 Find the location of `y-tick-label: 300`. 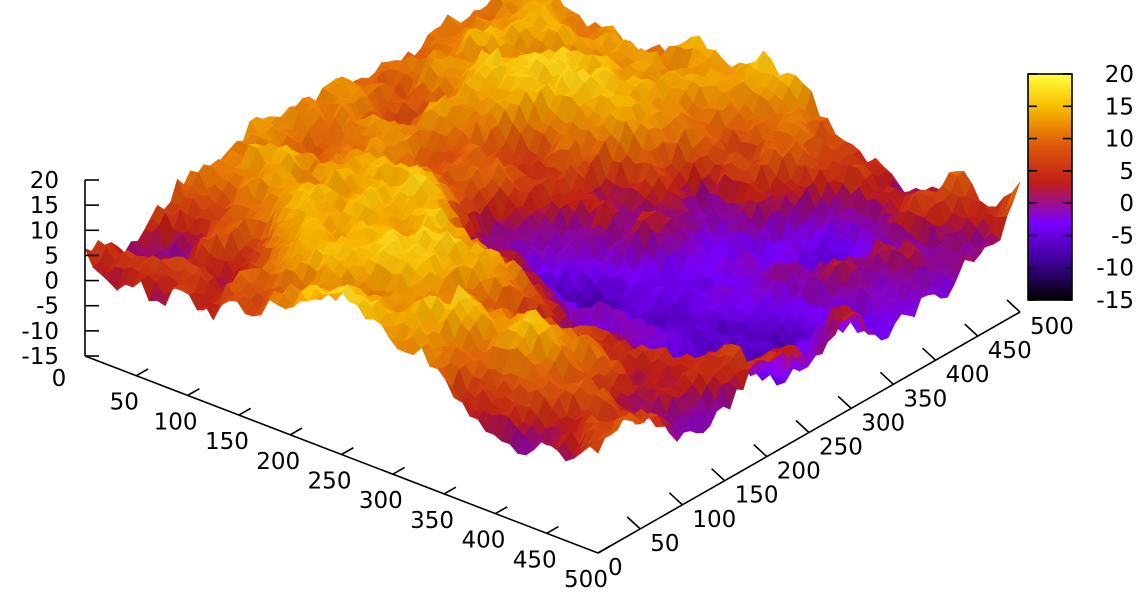

y-tick-label: 300 is located at coordinates (883, 423).